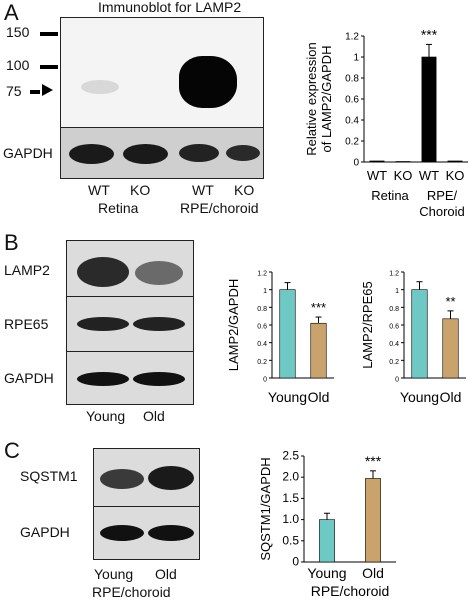  I want to click on significance-label: **, so click(450, 301).